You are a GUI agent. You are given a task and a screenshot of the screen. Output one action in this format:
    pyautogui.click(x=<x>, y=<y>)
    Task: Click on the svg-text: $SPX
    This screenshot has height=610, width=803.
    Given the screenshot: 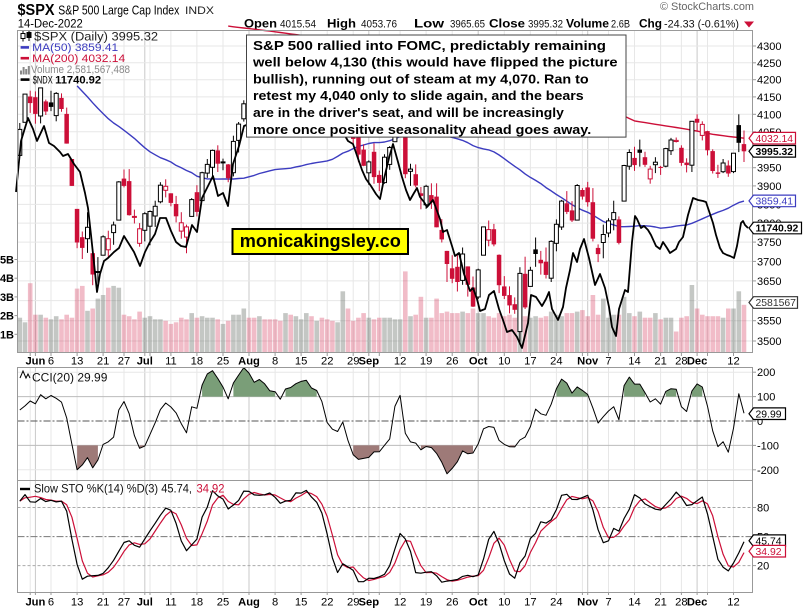 What is the action you would take?
    pyautogui.click(x=36, y=10)
    